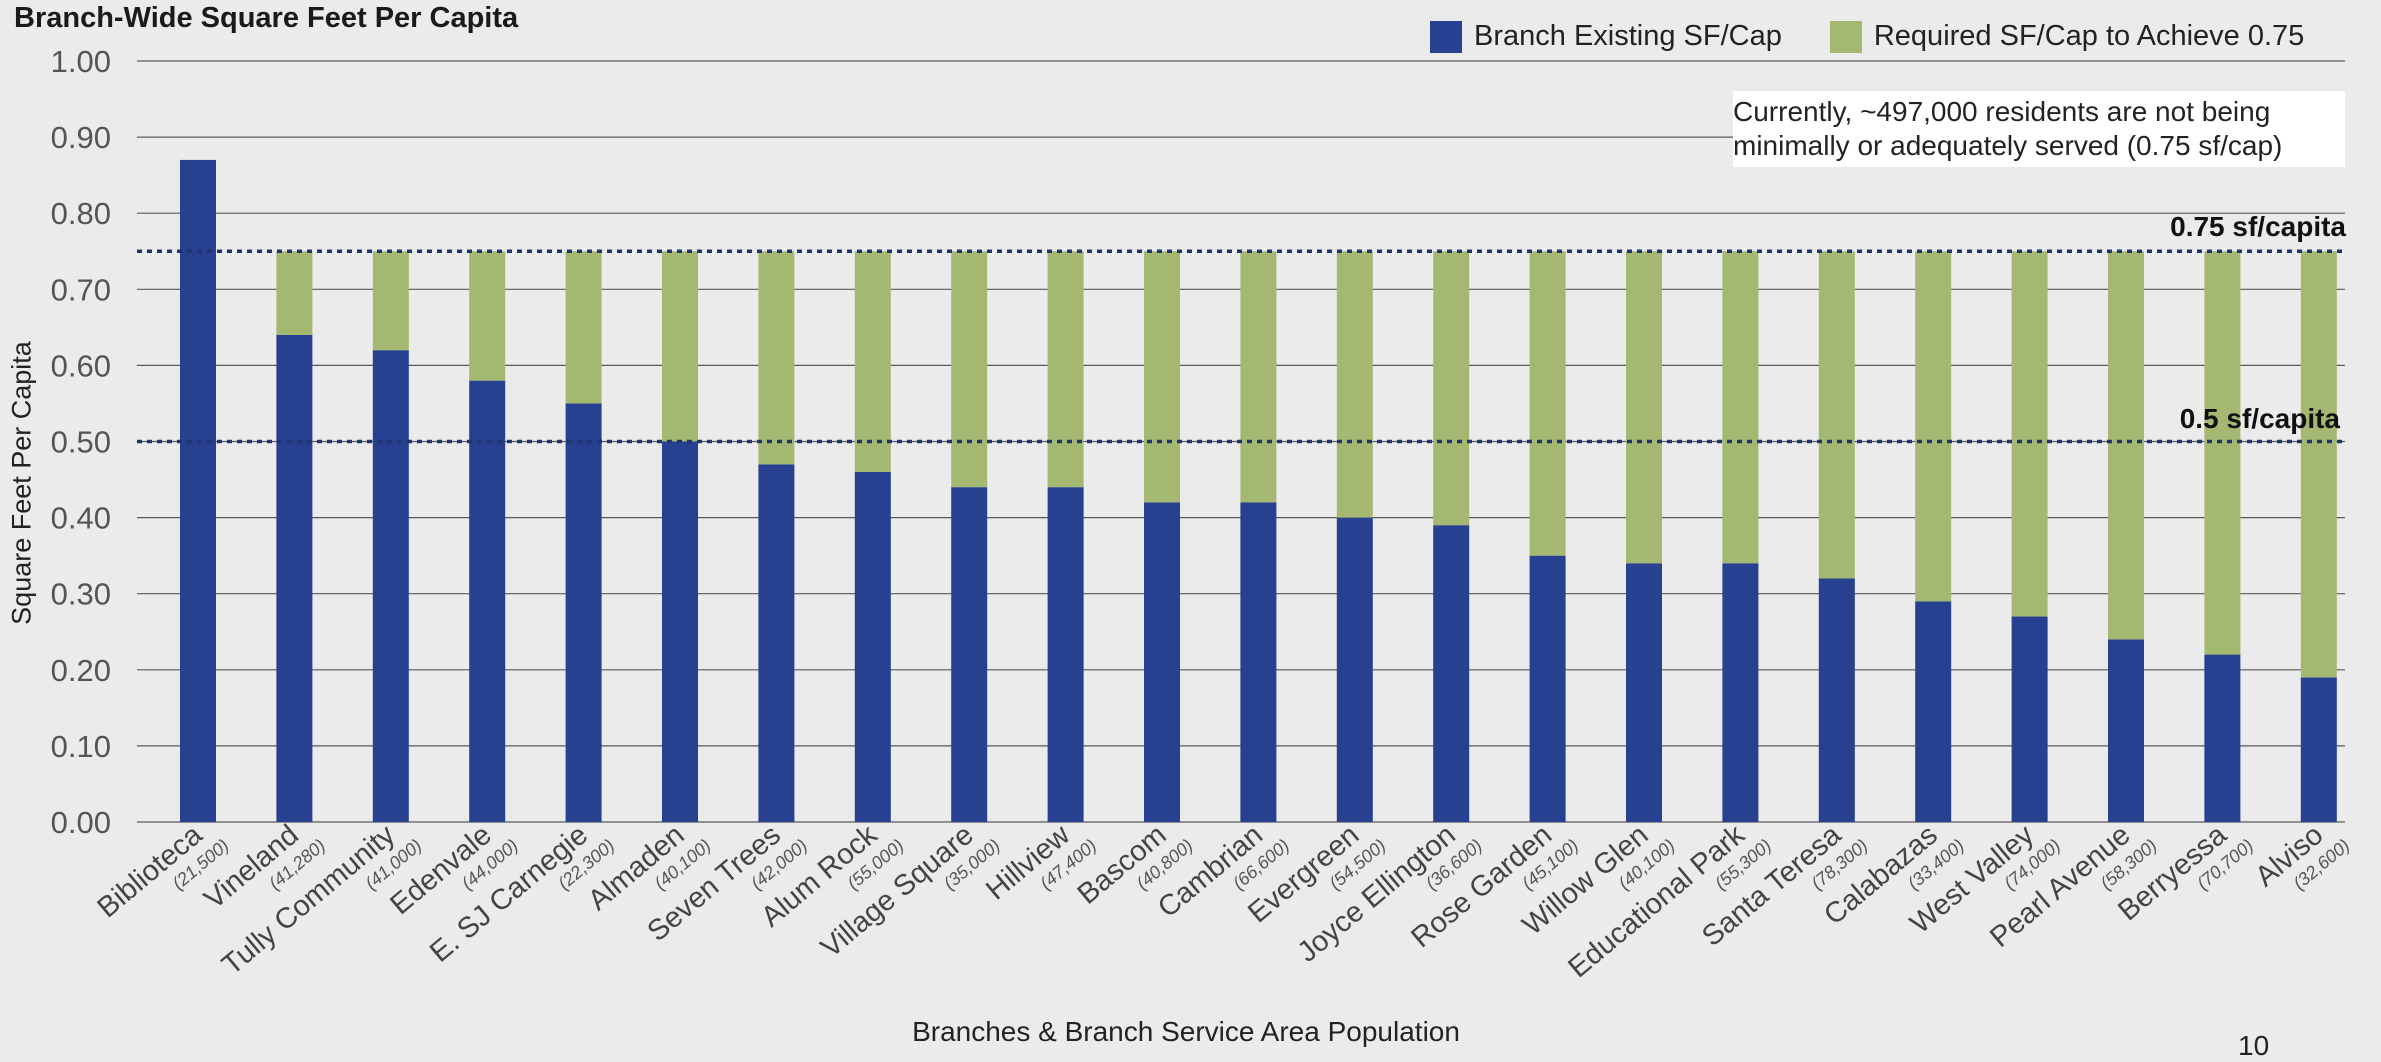 The image size is (2381, 1062). What do you see at coordinates (1446, 36) in the screenshot?
I see `legend-swatch-existing` at bounding box center [1446, 36].